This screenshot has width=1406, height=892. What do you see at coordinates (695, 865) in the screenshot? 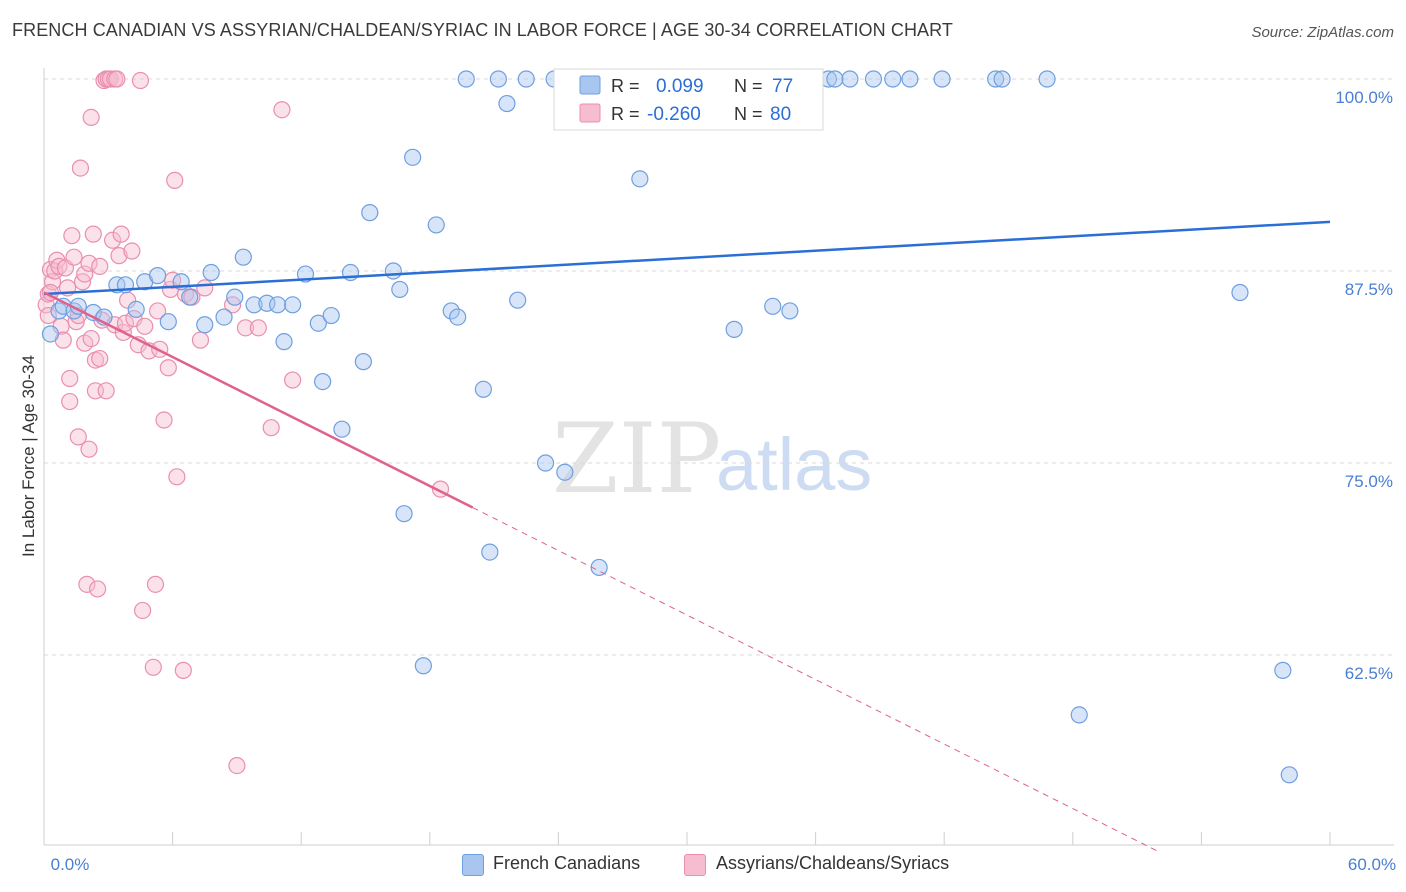
I see `legend-pink-swatch` at bounding box center [695, 865].